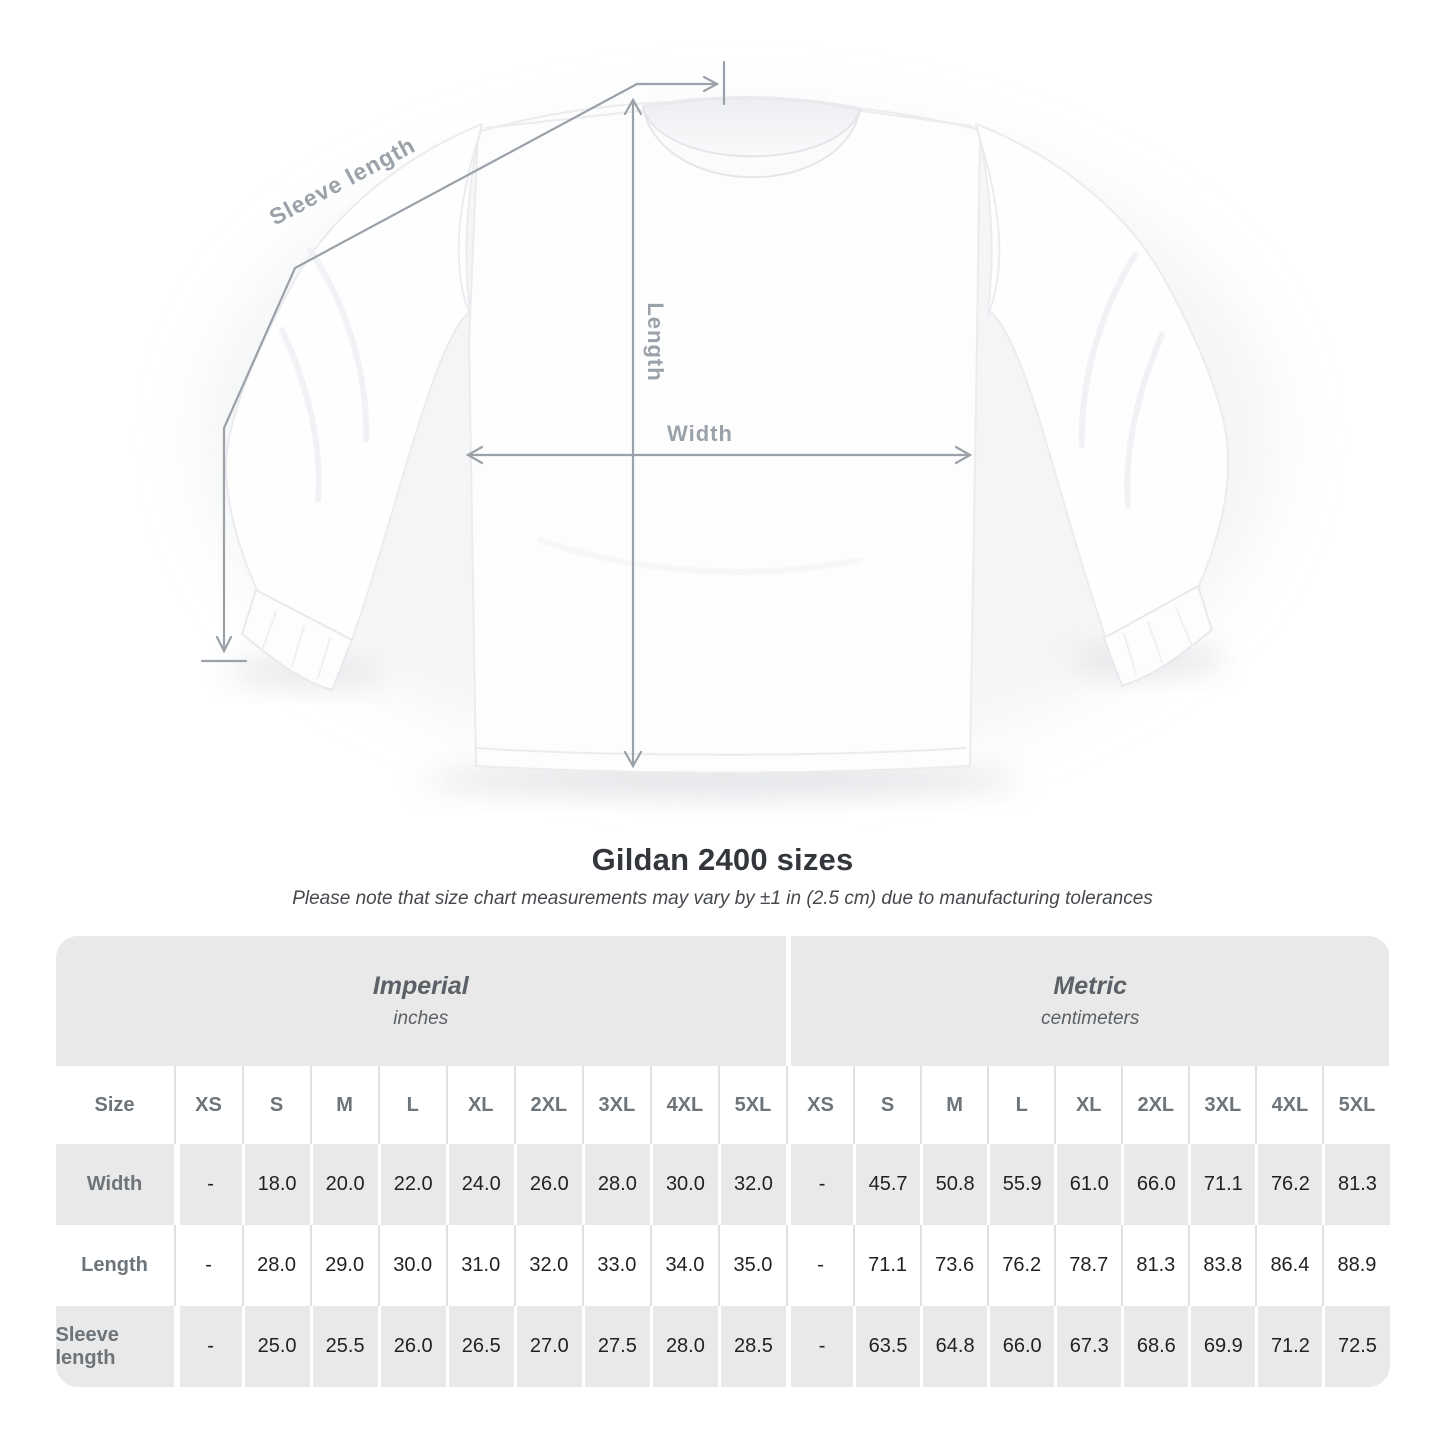 The image size is (1445, 1445). Describe the element at coordinates (888, 1184) in the screenshot. I see `metric-value-cell-text: 45.7` at that location.